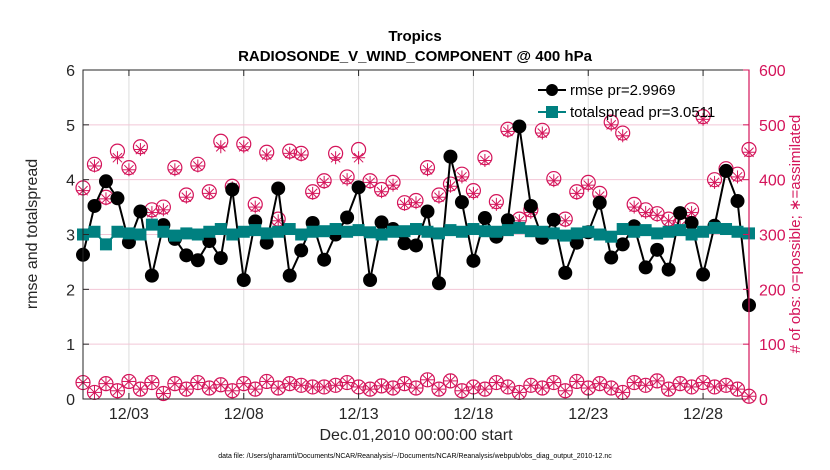 Image resolution: width=830 pixels, height=470 pixels. I want to click on legend: rmse pr=2.9969 totalspread pr=3.0511, so click(626, 101).